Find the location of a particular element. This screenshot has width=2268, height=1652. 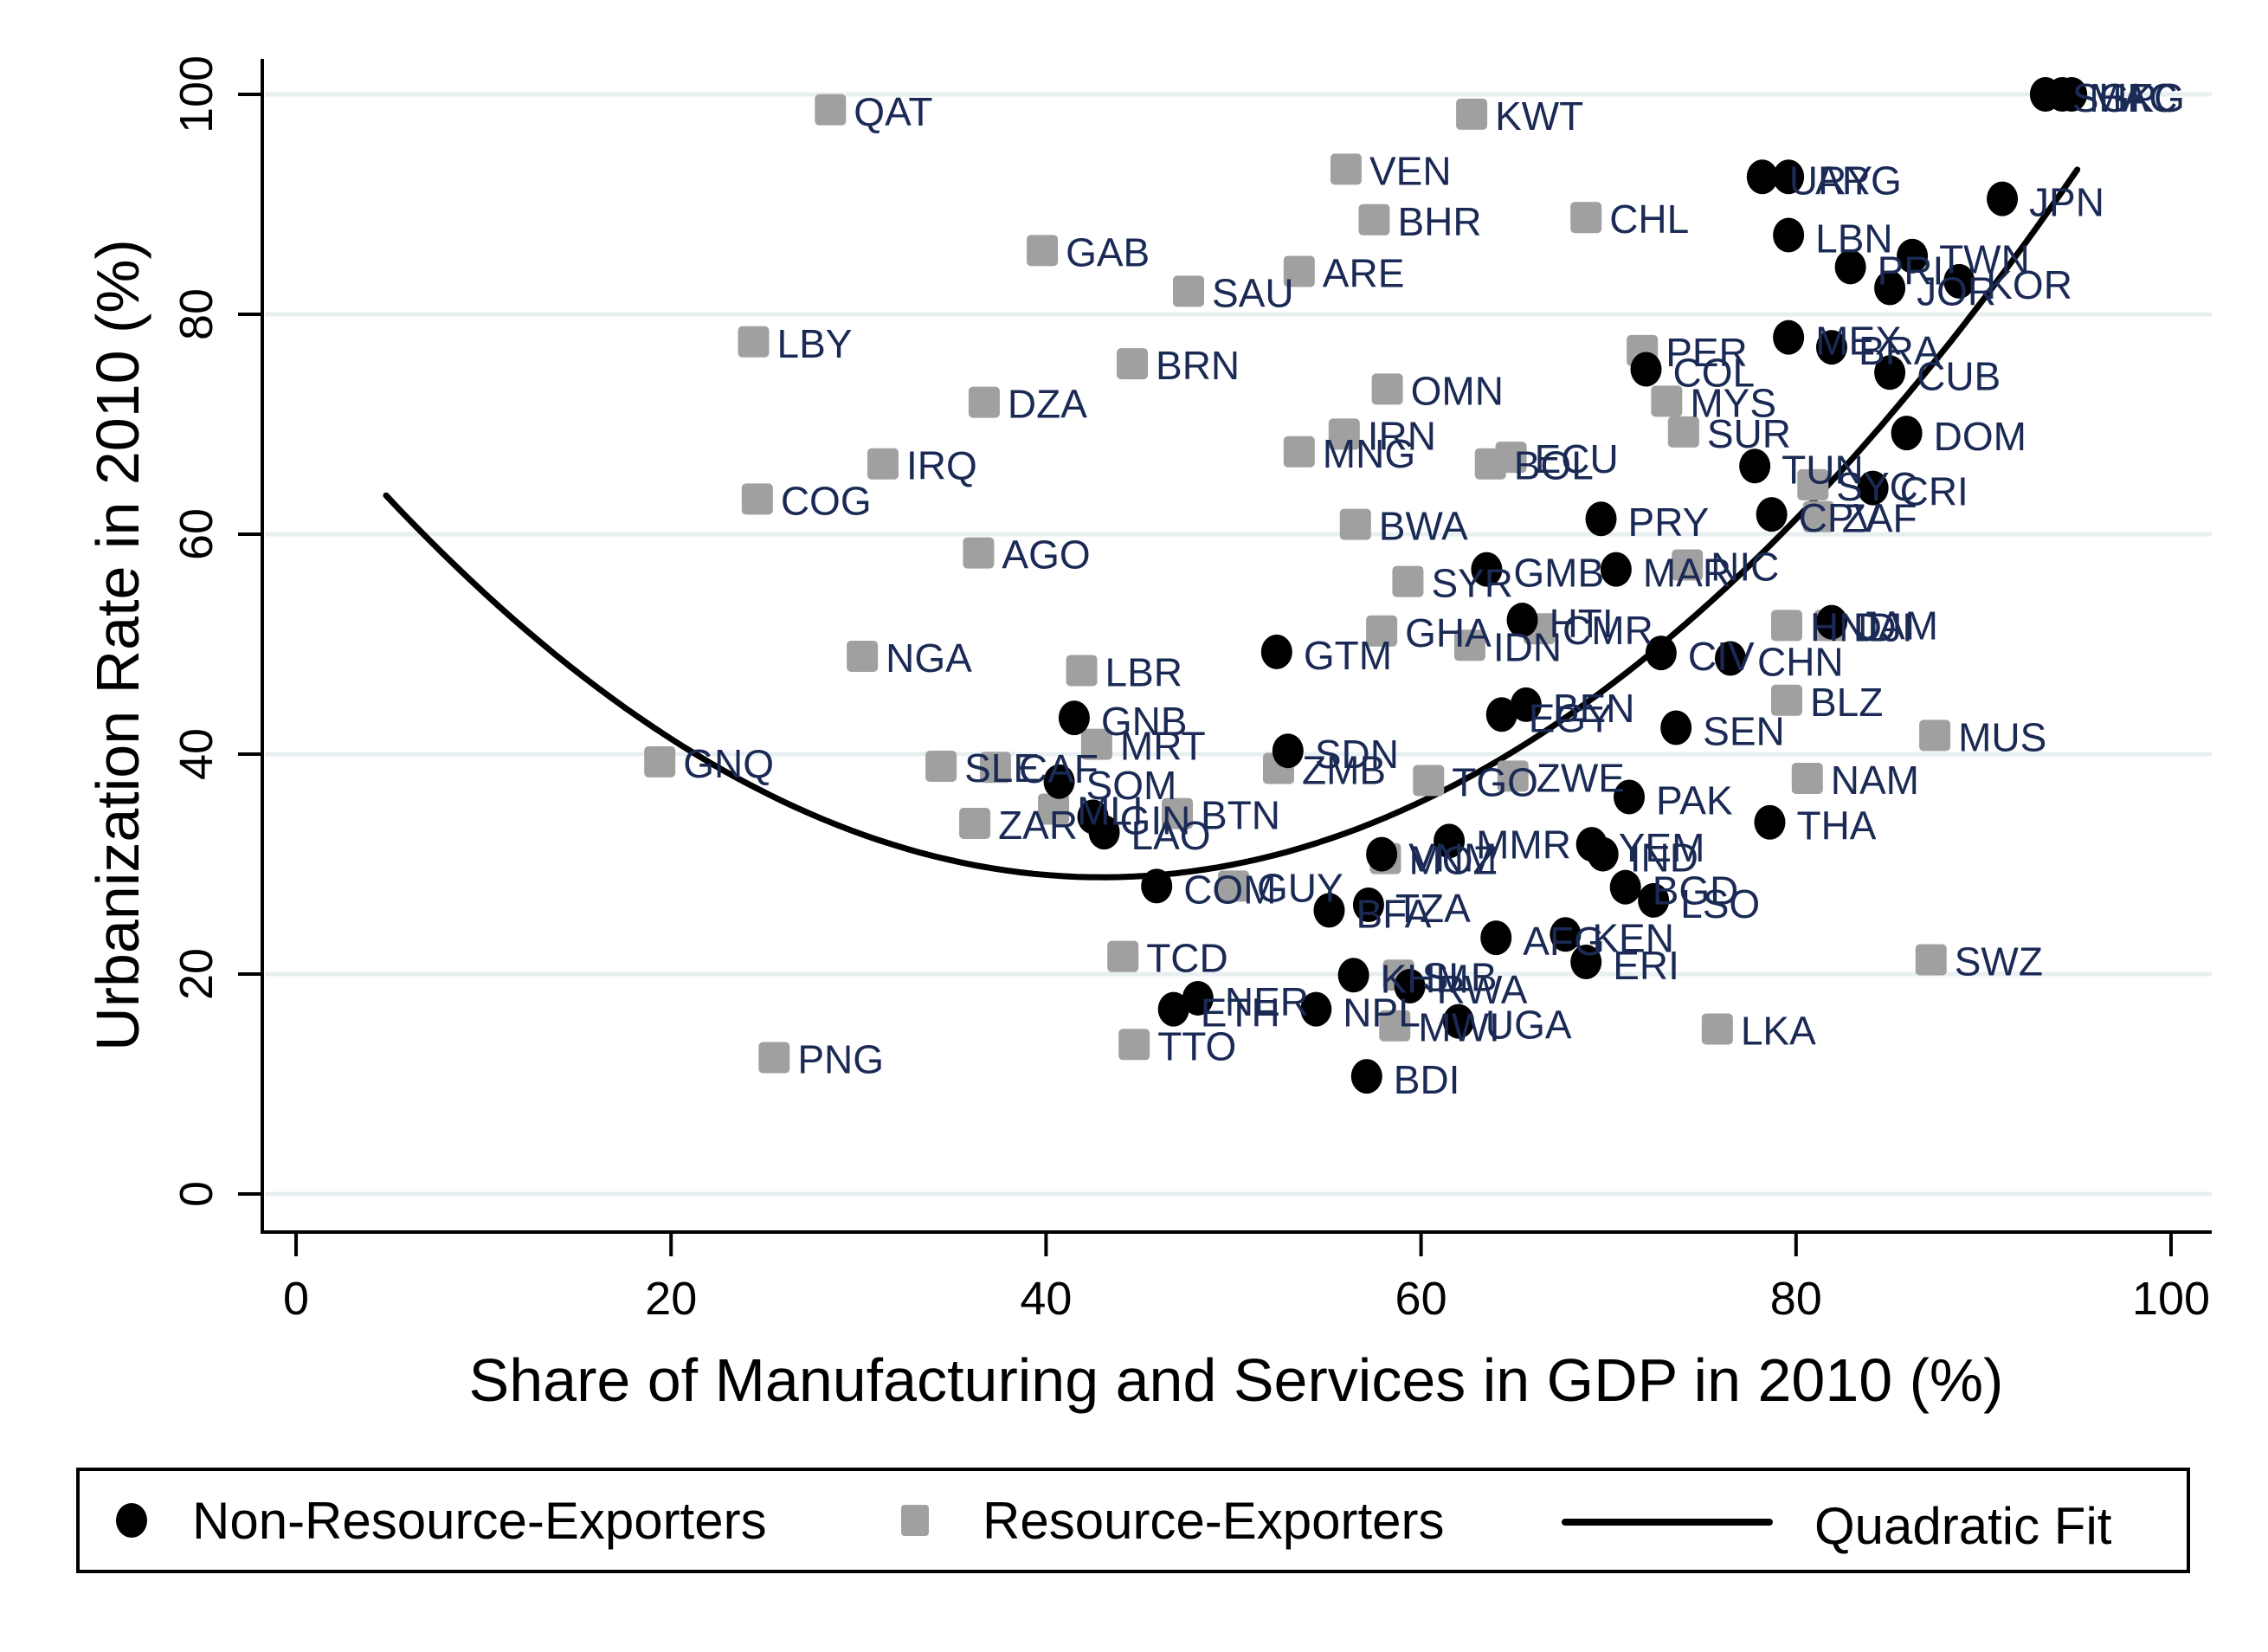

point-label-BWA: BWA is located at coordinates (1423, 526).